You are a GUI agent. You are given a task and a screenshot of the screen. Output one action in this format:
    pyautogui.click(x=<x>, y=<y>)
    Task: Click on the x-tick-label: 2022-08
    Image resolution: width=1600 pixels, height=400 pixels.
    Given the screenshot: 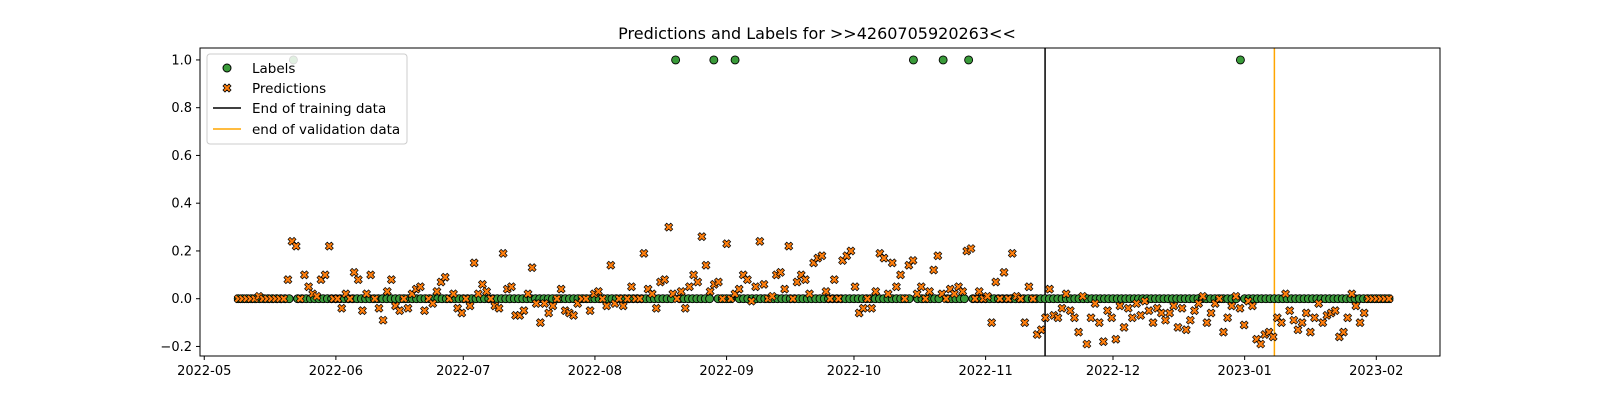 What is the action you would take?
    pyautogui.click(x=595, y=371)
    